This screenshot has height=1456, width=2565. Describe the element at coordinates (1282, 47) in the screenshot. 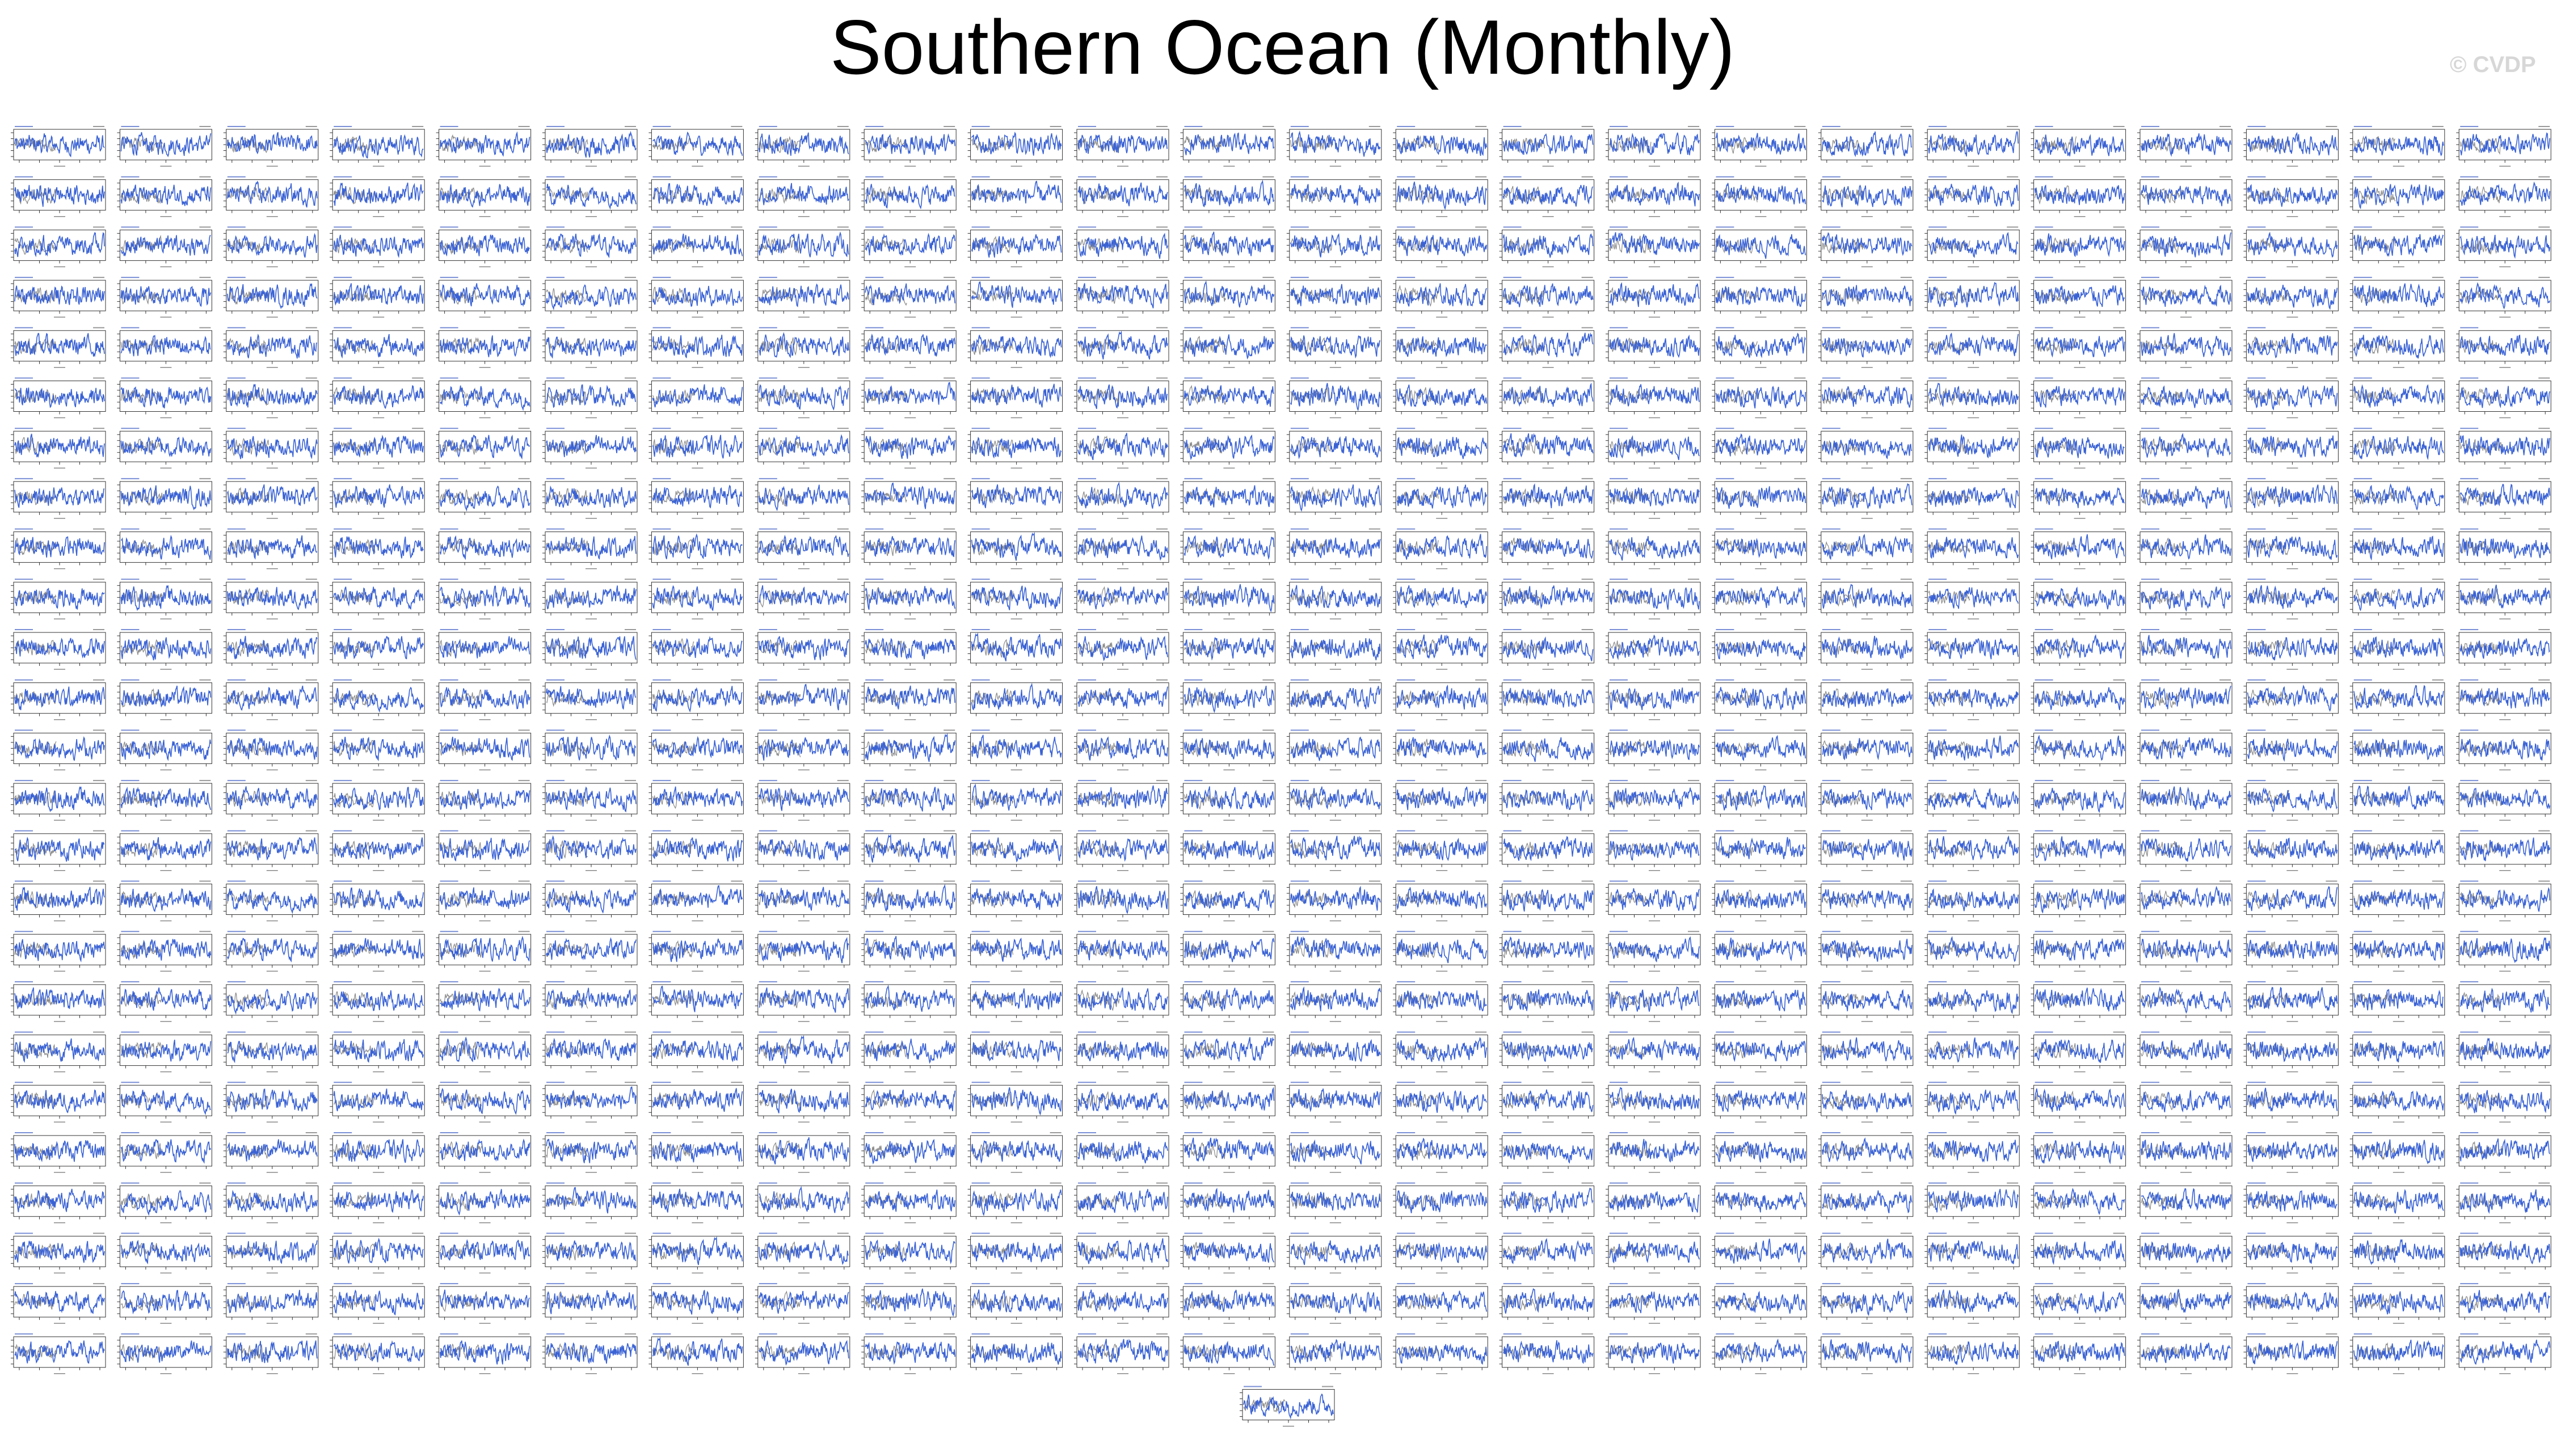

I see `page-title: Southern Ocean (Monthly)` at that location.